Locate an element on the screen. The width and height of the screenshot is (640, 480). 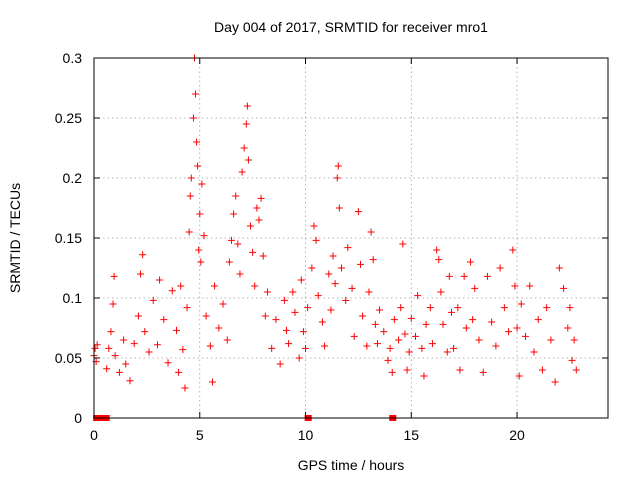
y-tick-label: 0.25 is located at coordinates (68, 118).